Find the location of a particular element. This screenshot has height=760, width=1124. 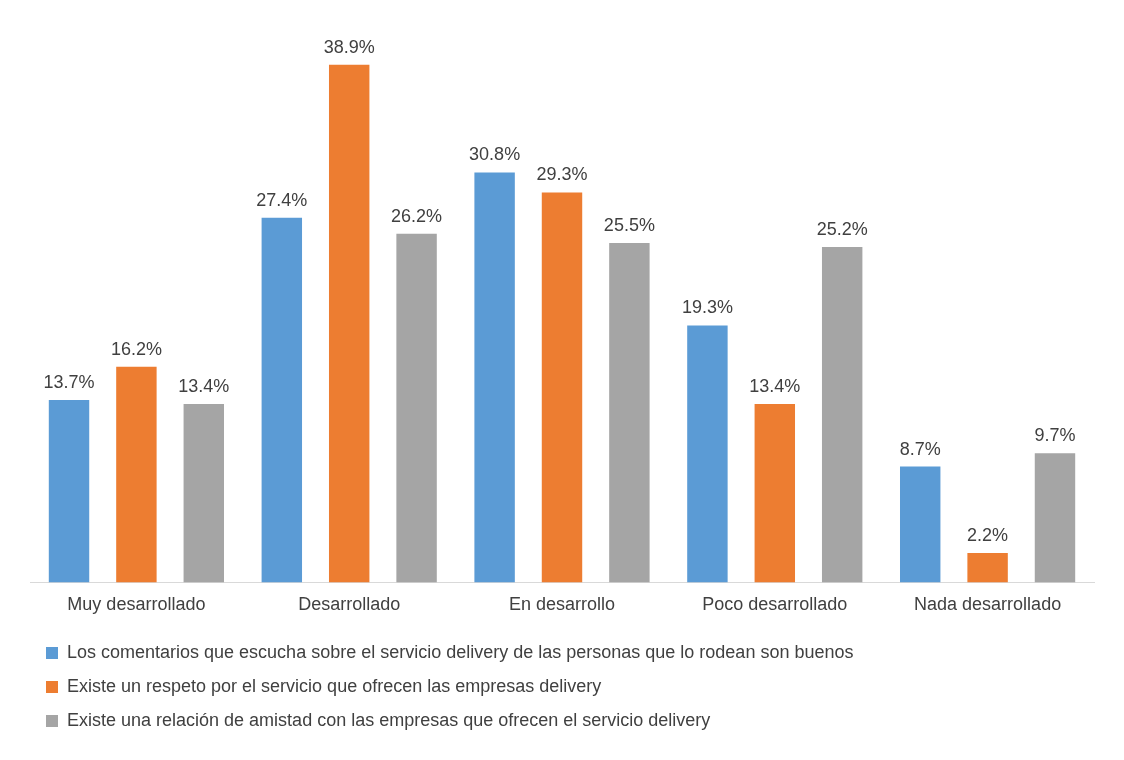

data-label: 19.3% is located at coordinates (707, 307).